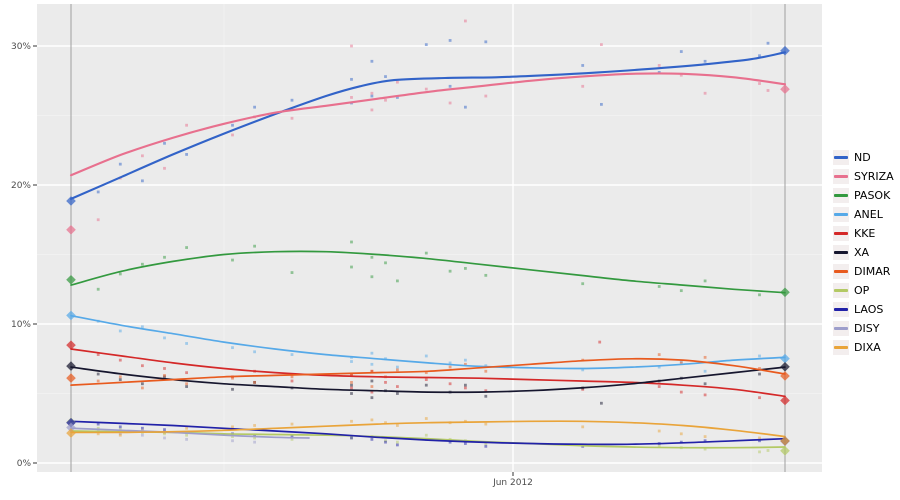  I want to click on trend-line-dixa, so click(428, 429).